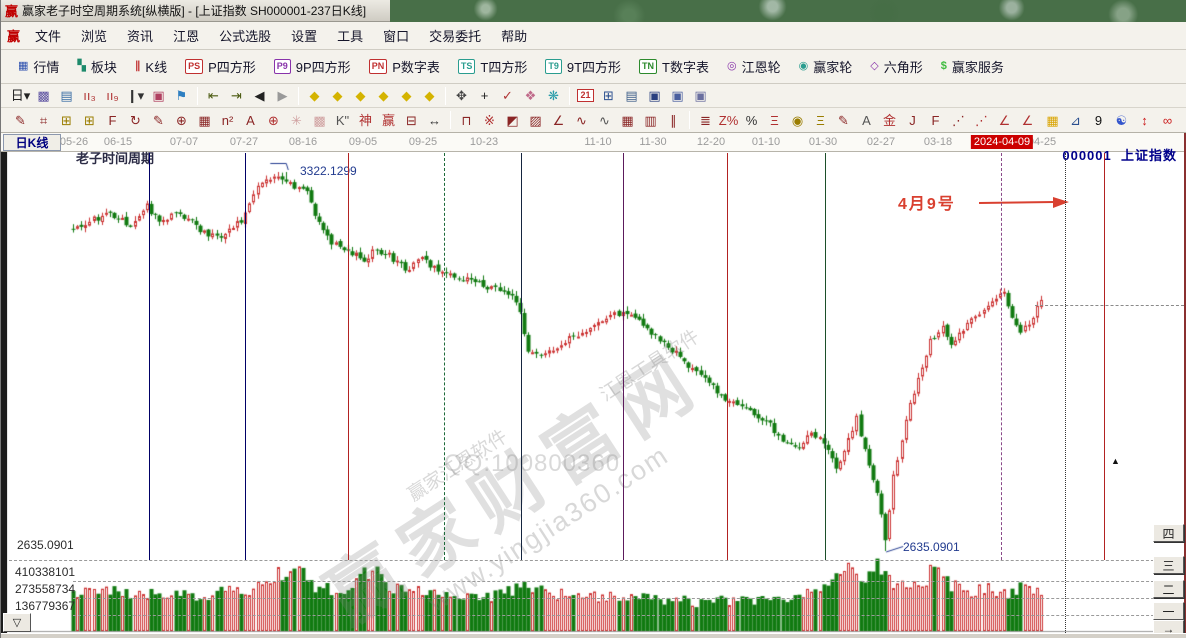 Image resolution: width=1186 pixels, height=638 pixels. What do you see at coordinates (158, 96) in the screenshot?
I see `stock-pattern-icon: ▣` at bounding box center [158, 96].